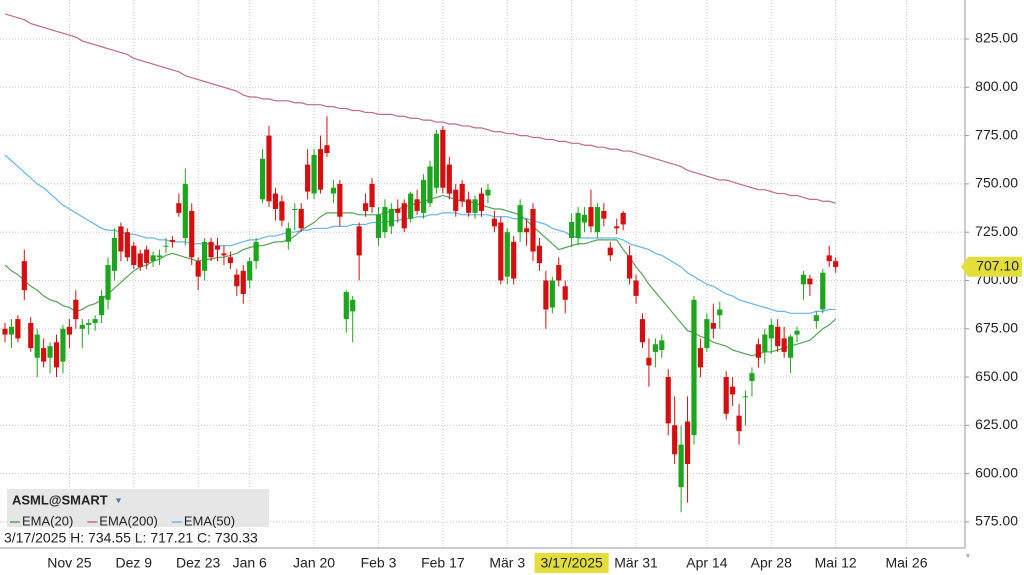 This screenshot has width=1024, height=575. Describe the element at coordinates (968, 558) in the screenshot. I see `axis-corner: *` at that location.